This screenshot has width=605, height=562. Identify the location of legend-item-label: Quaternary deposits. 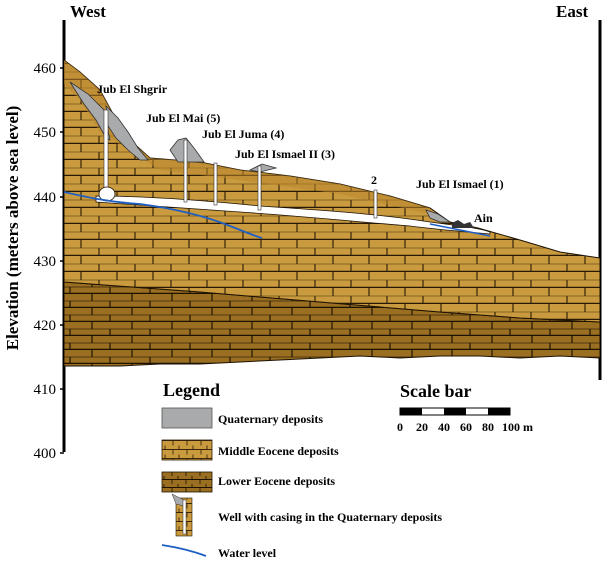
(270, 419).